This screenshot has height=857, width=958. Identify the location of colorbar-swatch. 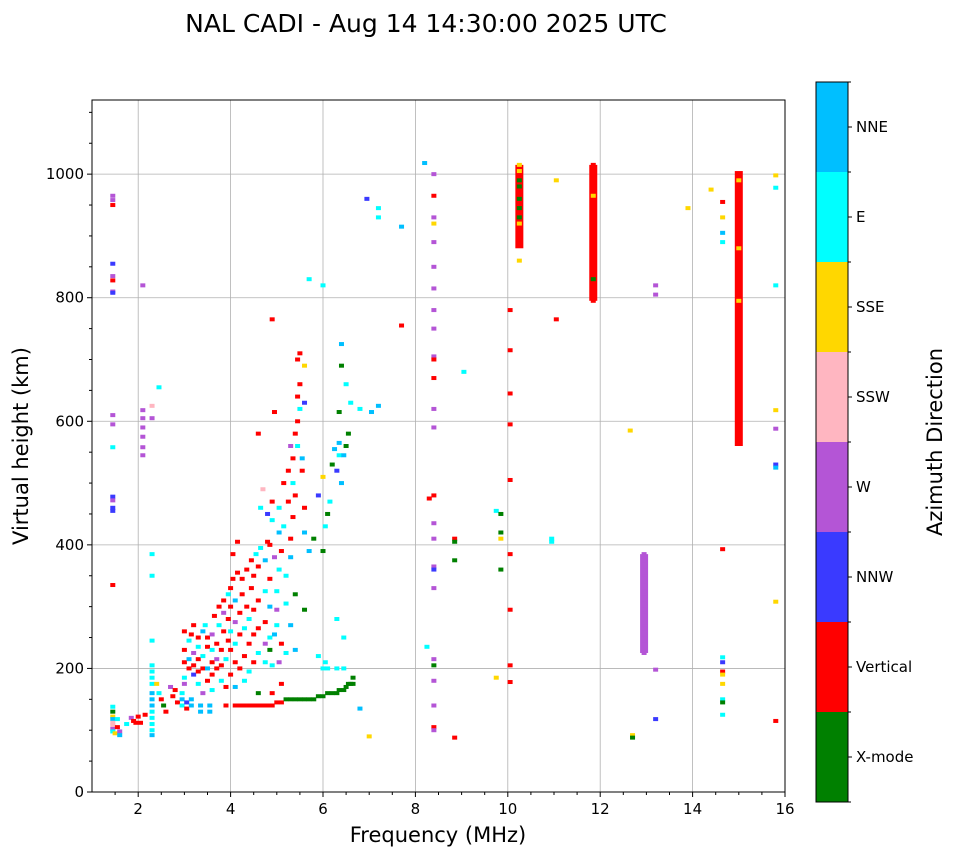
(832, 307).